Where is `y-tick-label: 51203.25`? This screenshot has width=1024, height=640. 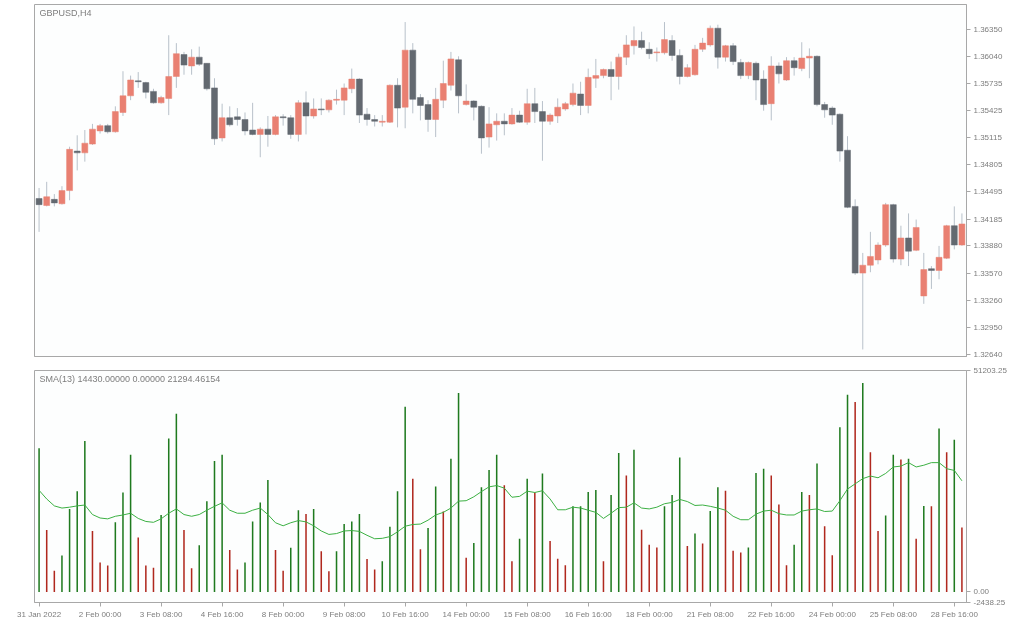
y-tick-label: 51203.25 is located at coordinates (990, 370).